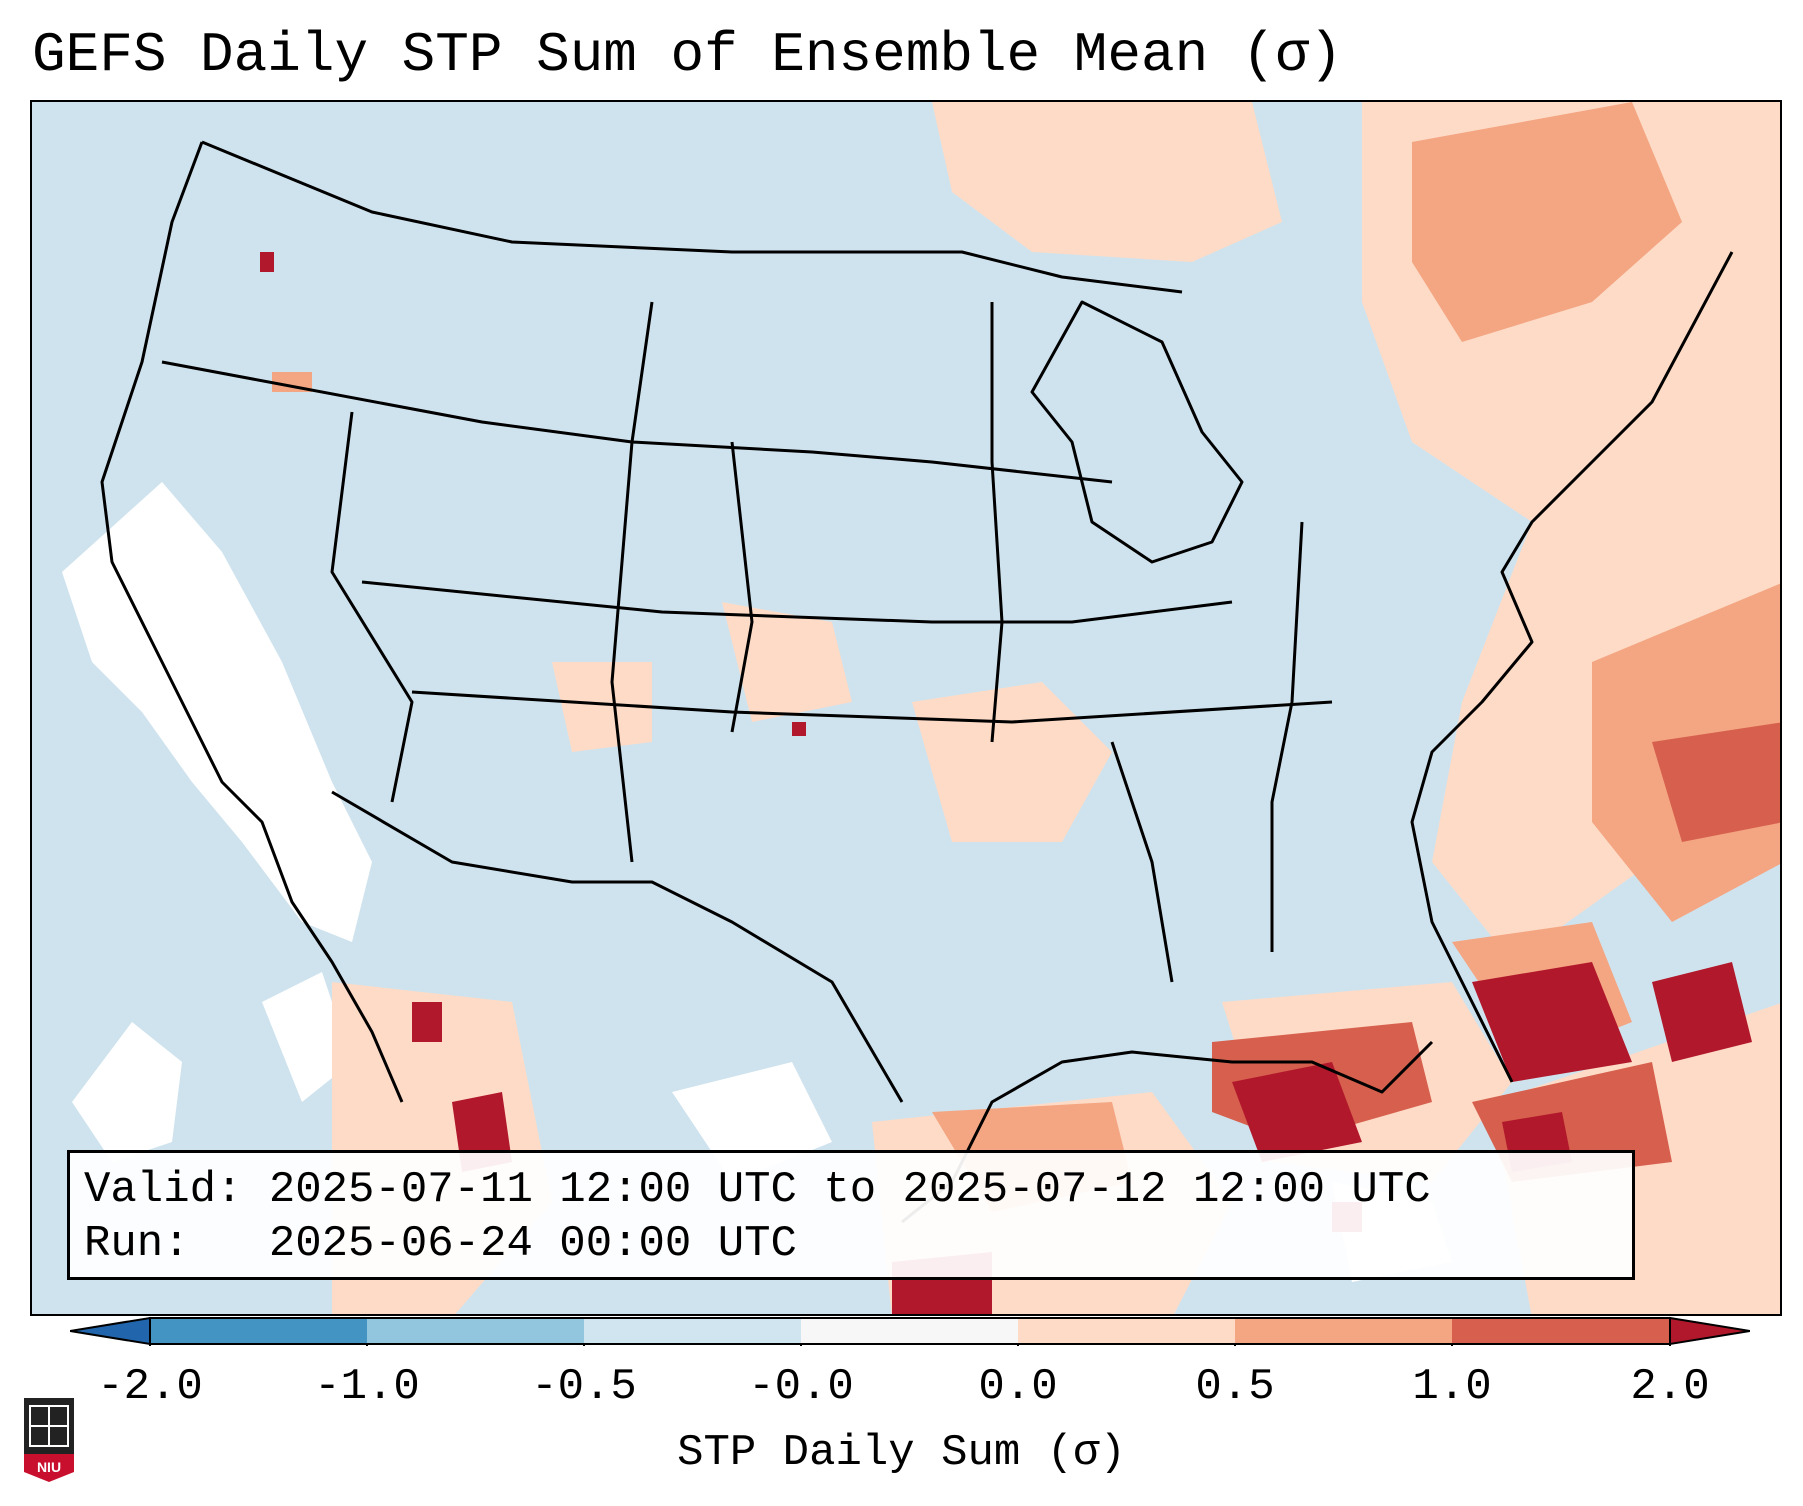 This screenshot has height=1506, width=1803. What do you see at coordinates (584, 1387) in the screenshot?
I see `colorbar-tick-label: -0.5` at bounding box center [584, 1387].